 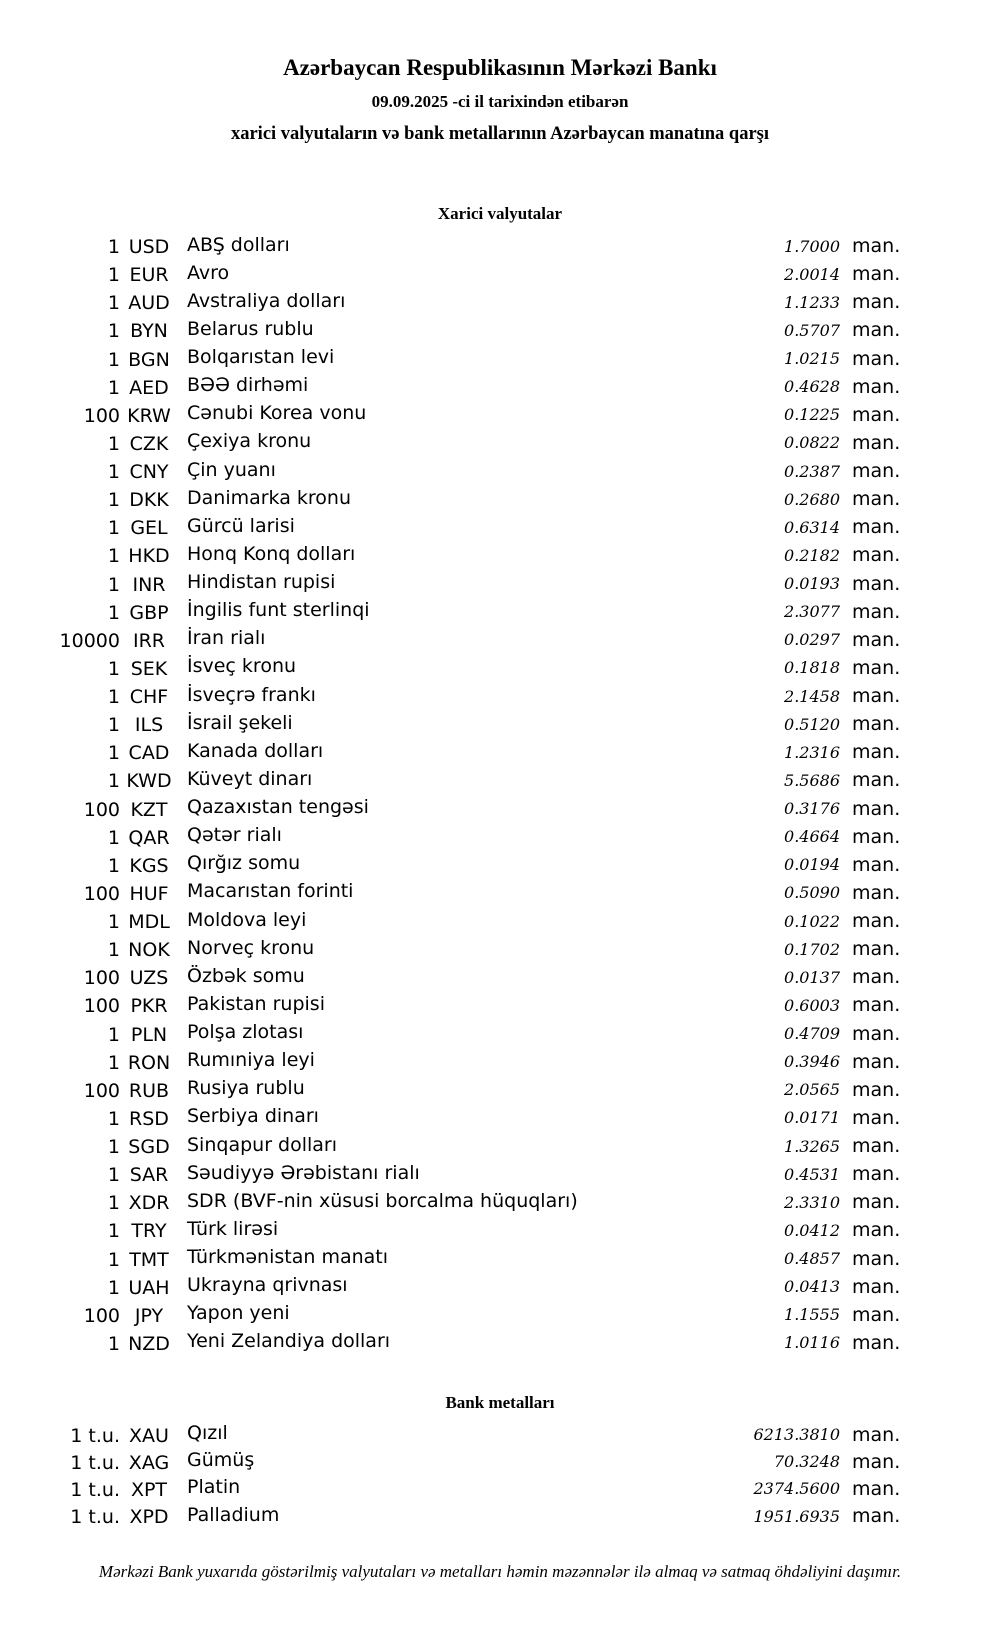 What do you see at coordinates (240, 722) in the screenshot?
I see `currency-name: İsrail şekeli` at bounding box center [240, 722].